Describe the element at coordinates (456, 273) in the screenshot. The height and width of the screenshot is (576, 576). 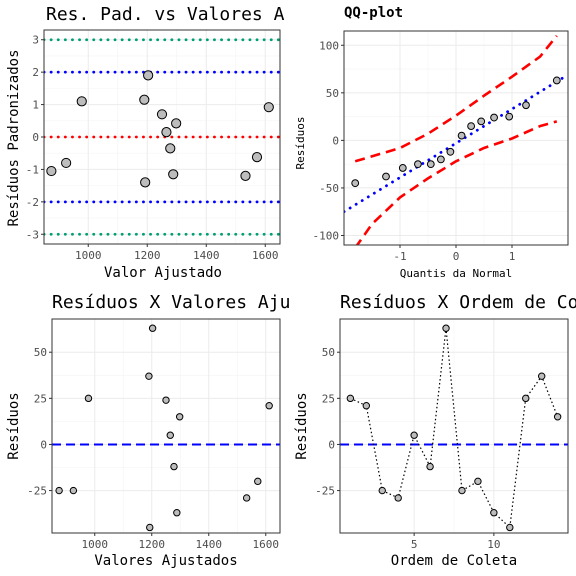
I see `panel-2-x-axis-label: Quantis da Normal` at that location.